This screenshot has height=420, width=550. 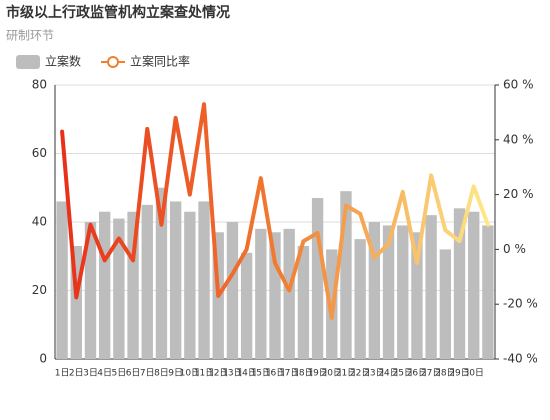 What do you see at coordinates (119, 373) in the screenshot?
I see `x-tick-label: 5日` at bounding box center [119, 373].